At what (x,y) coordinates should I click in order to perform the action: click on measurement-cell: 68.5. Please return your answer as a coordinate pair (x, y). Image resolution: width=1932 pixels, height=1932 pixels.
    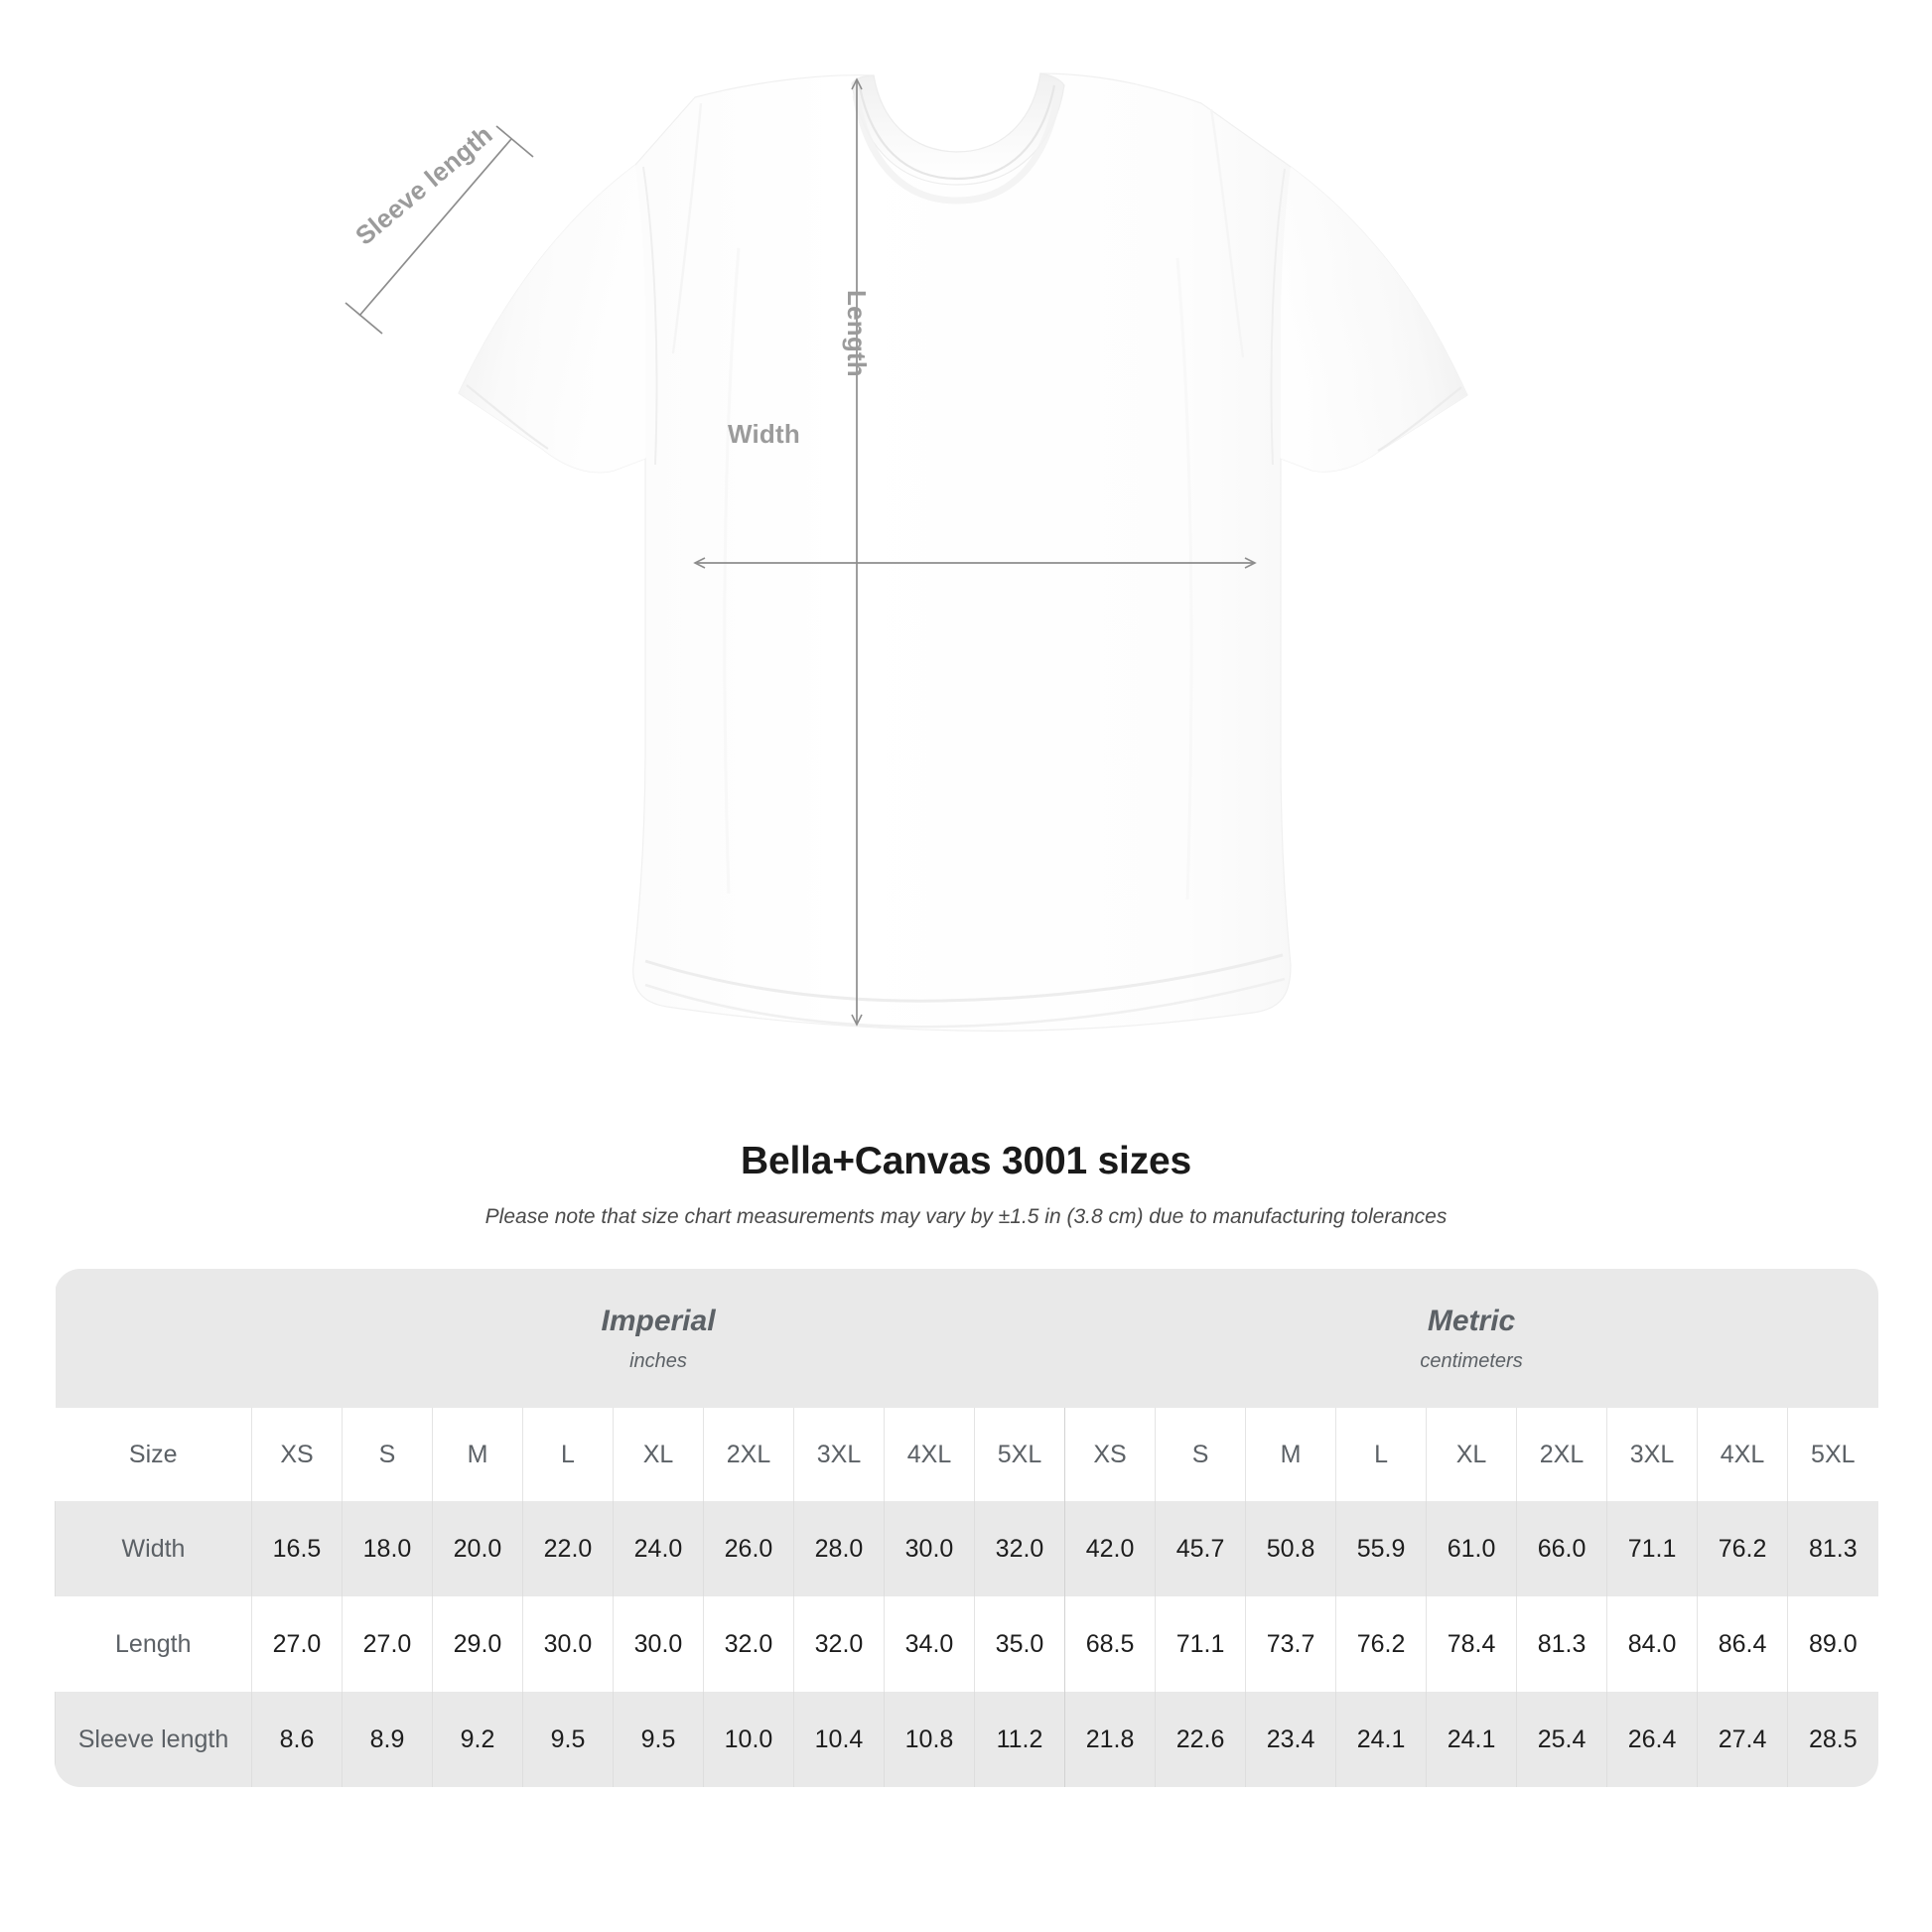
    Looking at the image, I should click on (1110, 1644).